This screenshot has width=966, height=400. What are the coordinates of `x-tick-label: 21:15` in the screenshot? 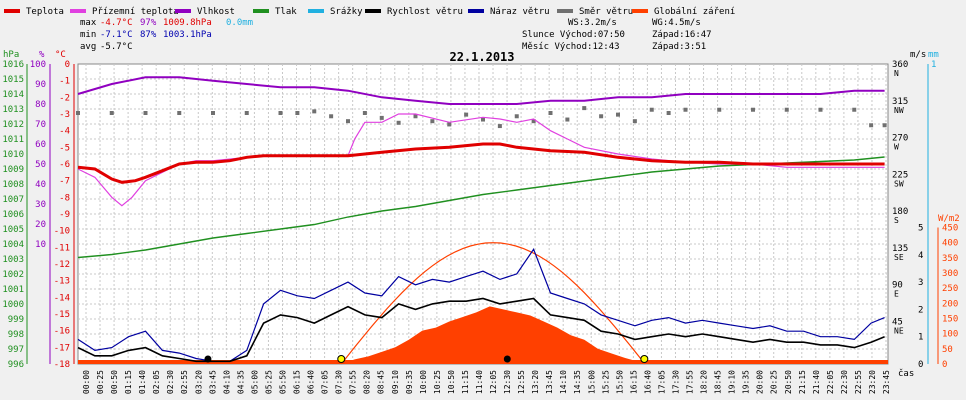 It's located at (802, 382).